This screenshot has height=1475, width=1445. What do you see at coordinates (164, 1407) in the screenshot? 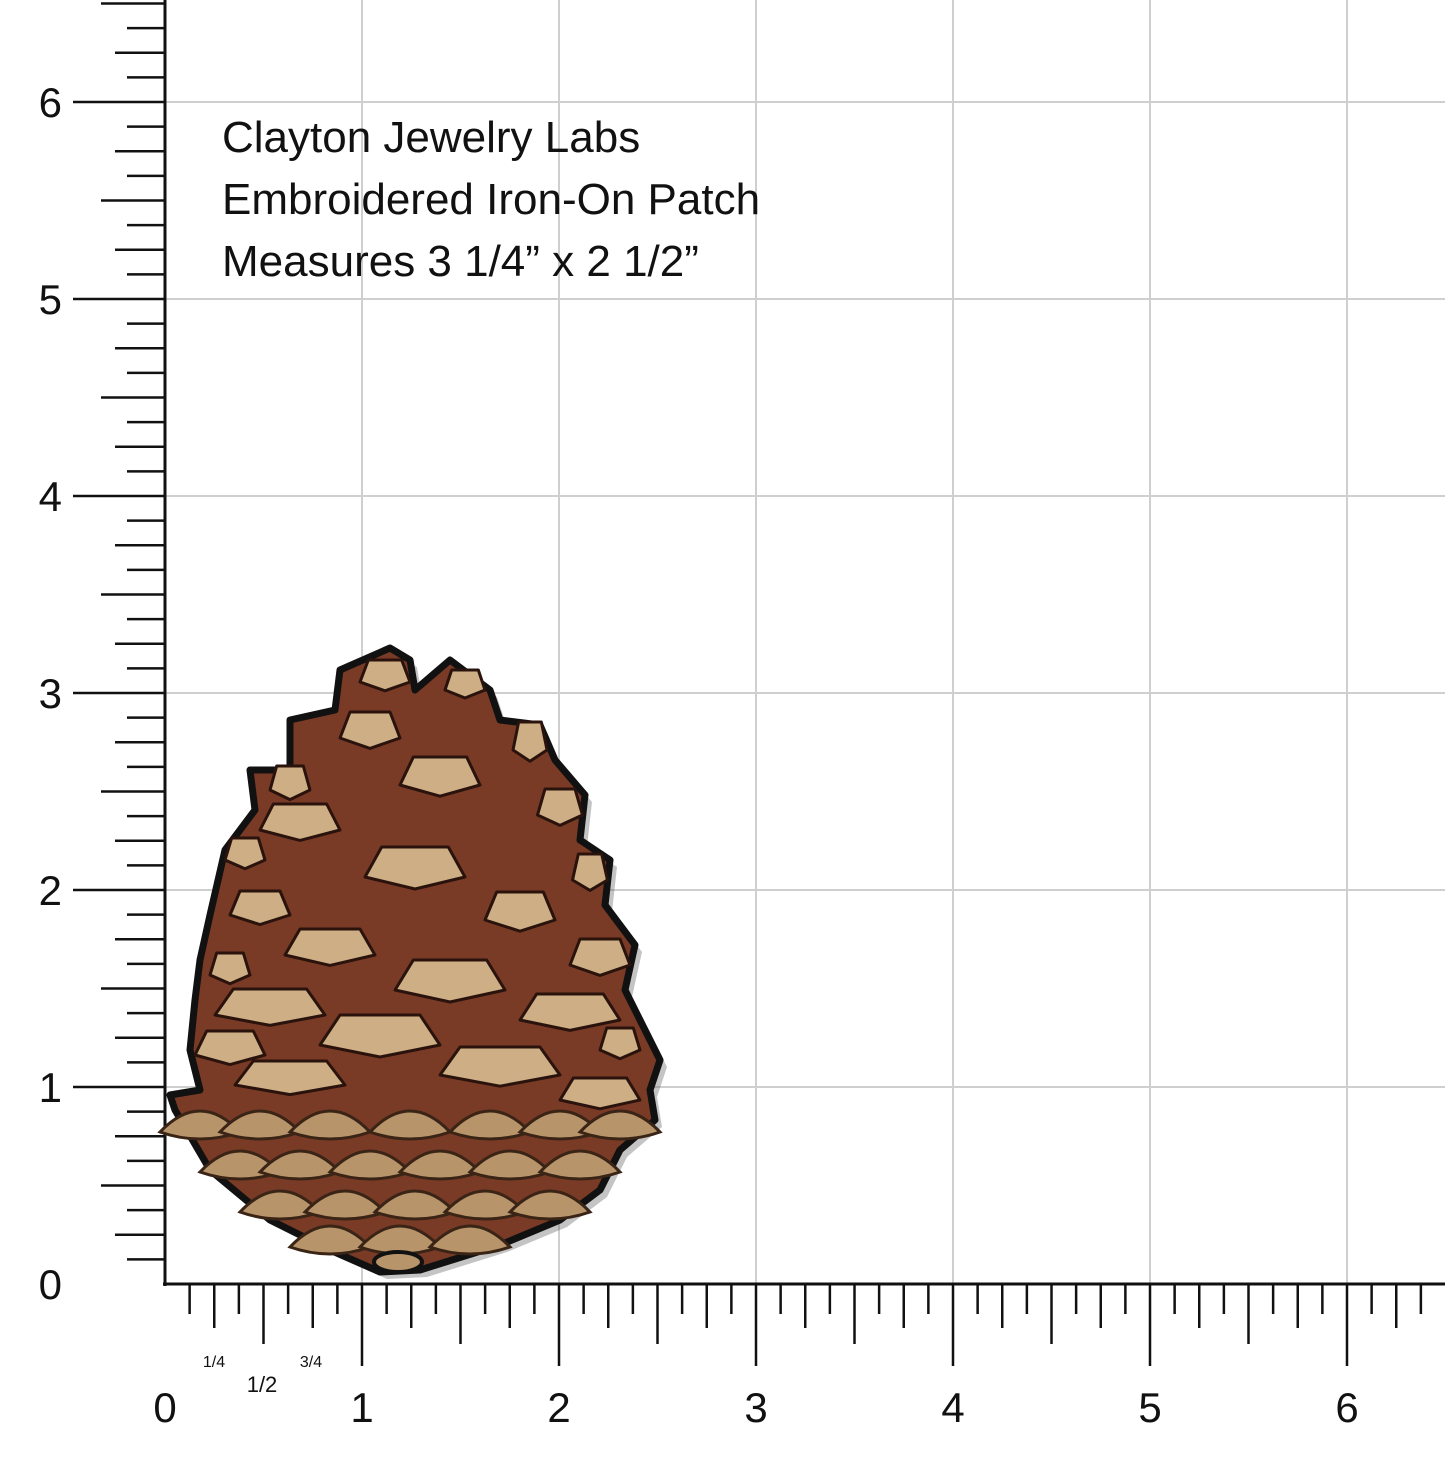
I see `x-ruler-label: 0` at bounding box center [164, 1407].